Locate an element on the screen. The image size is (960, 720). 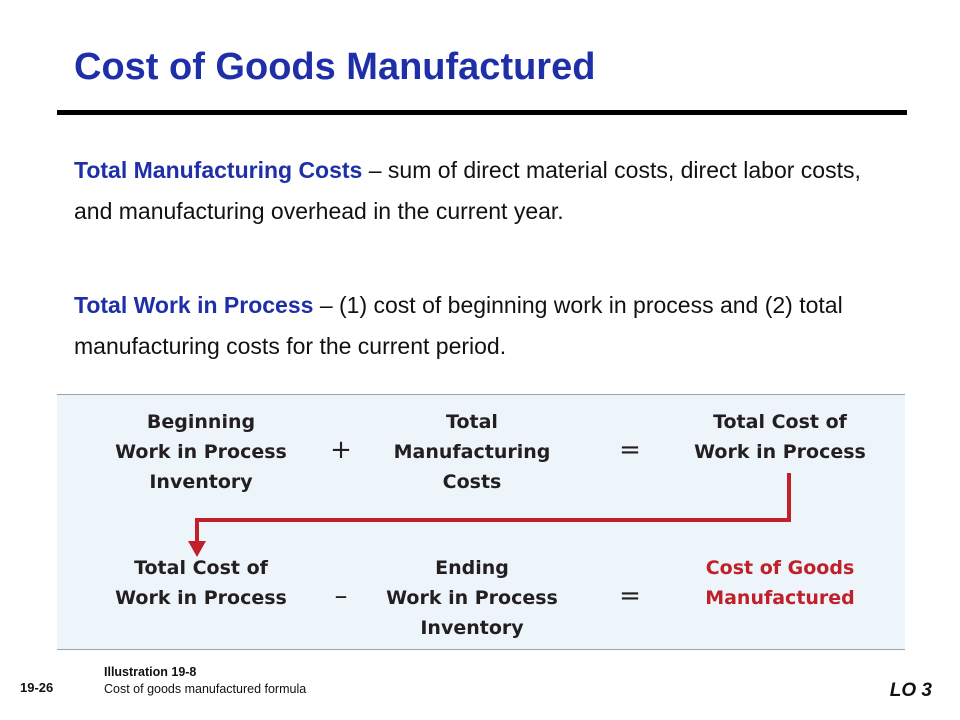
row2-left-line2: Work in Process is located at coordinates (201, 598).